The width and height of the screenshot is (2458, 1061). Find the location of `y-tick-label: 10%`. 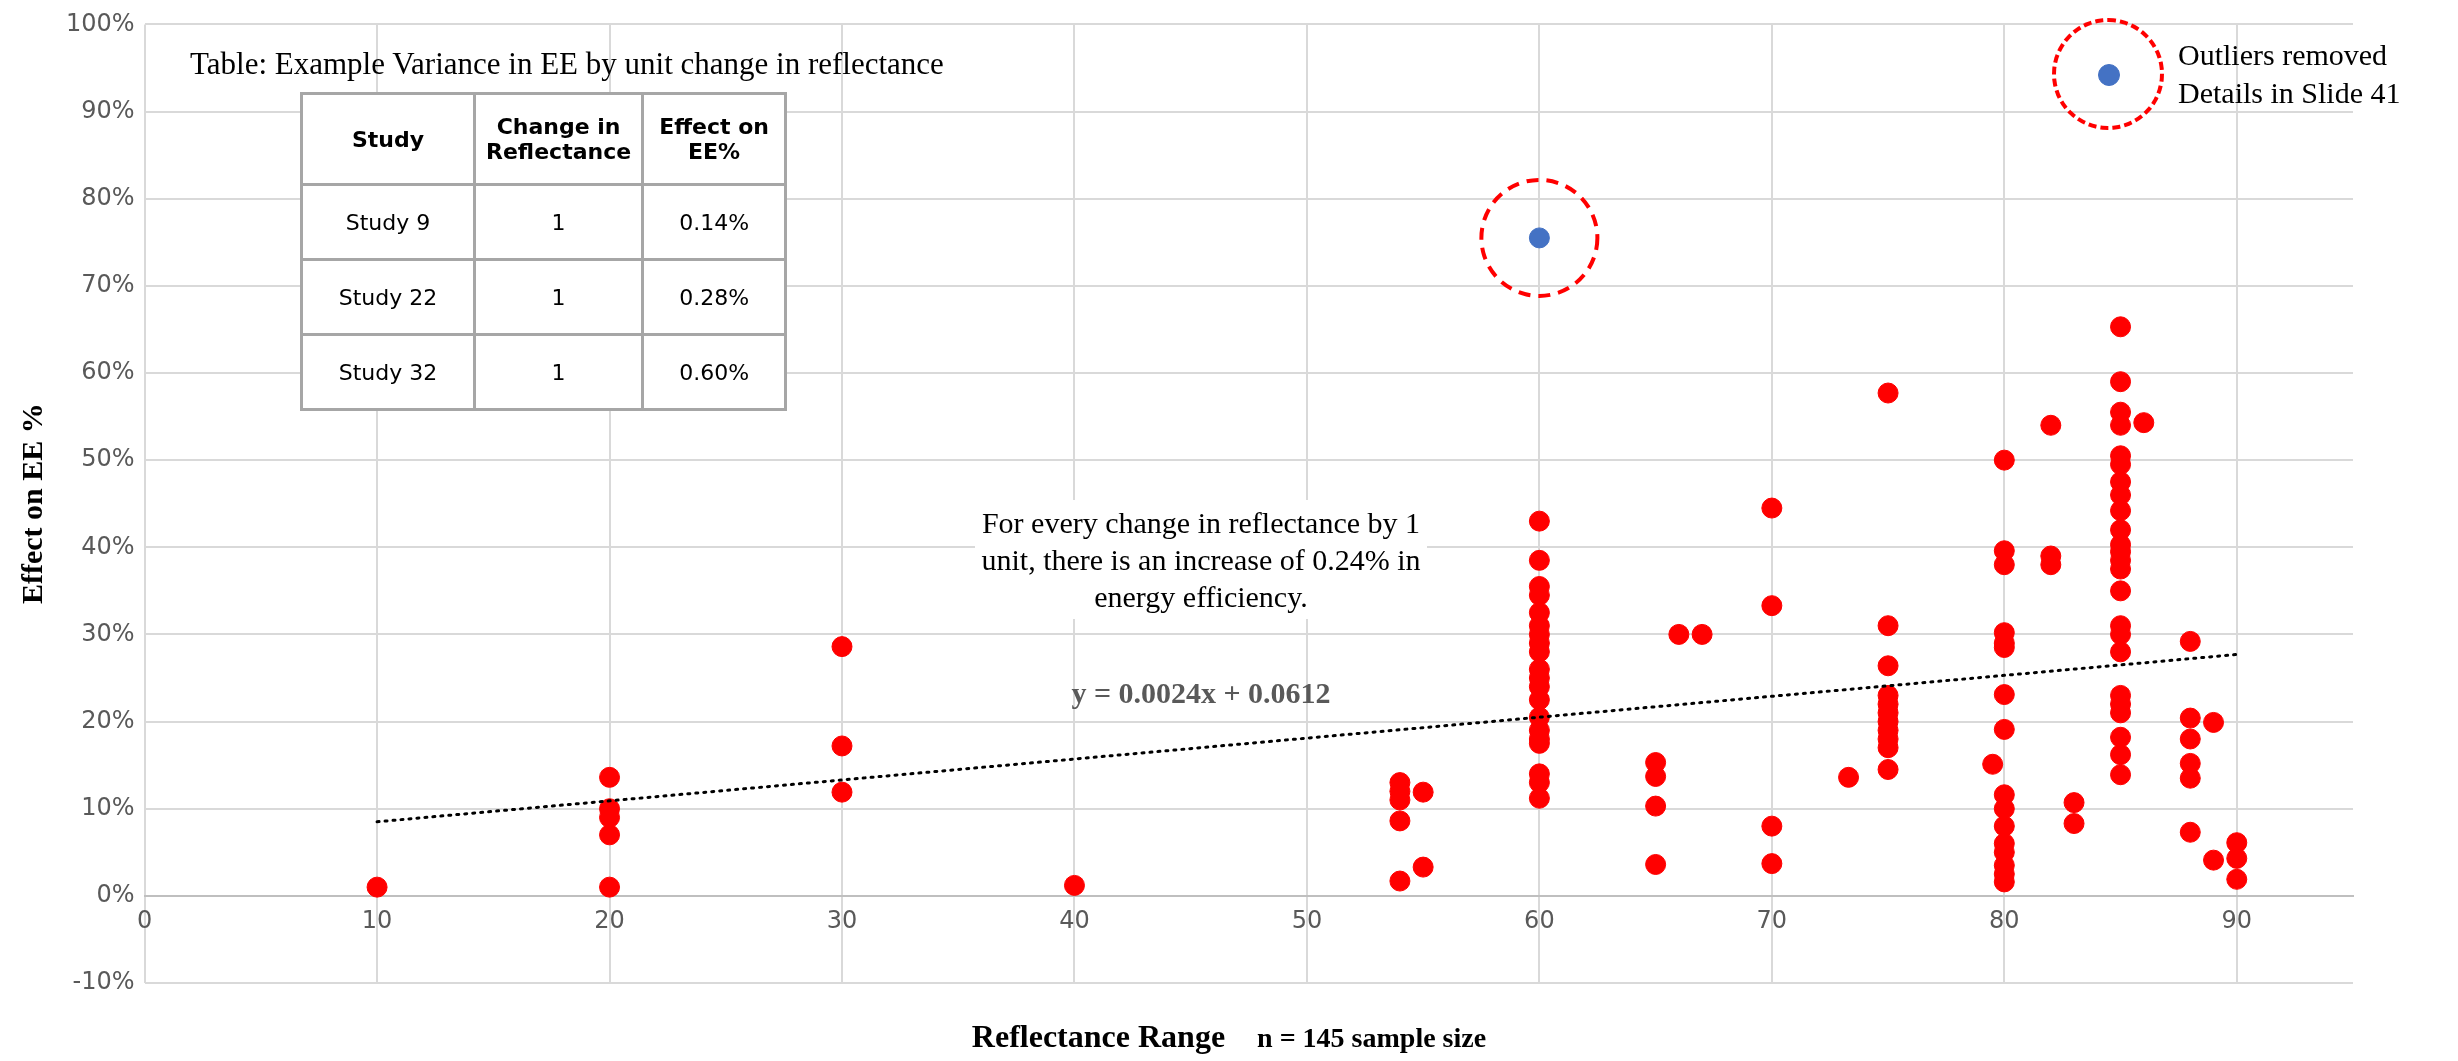

y-tick-label: 10% is located at coordinates (108, 806).